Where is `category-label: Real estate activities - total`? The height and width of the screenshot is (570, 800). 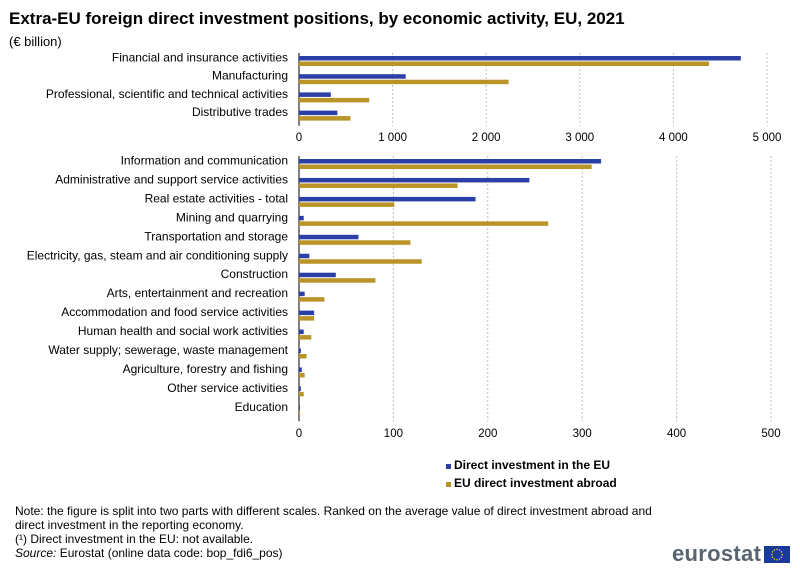
category-label: Real estate activities - total is located at coordinates (216, 198).